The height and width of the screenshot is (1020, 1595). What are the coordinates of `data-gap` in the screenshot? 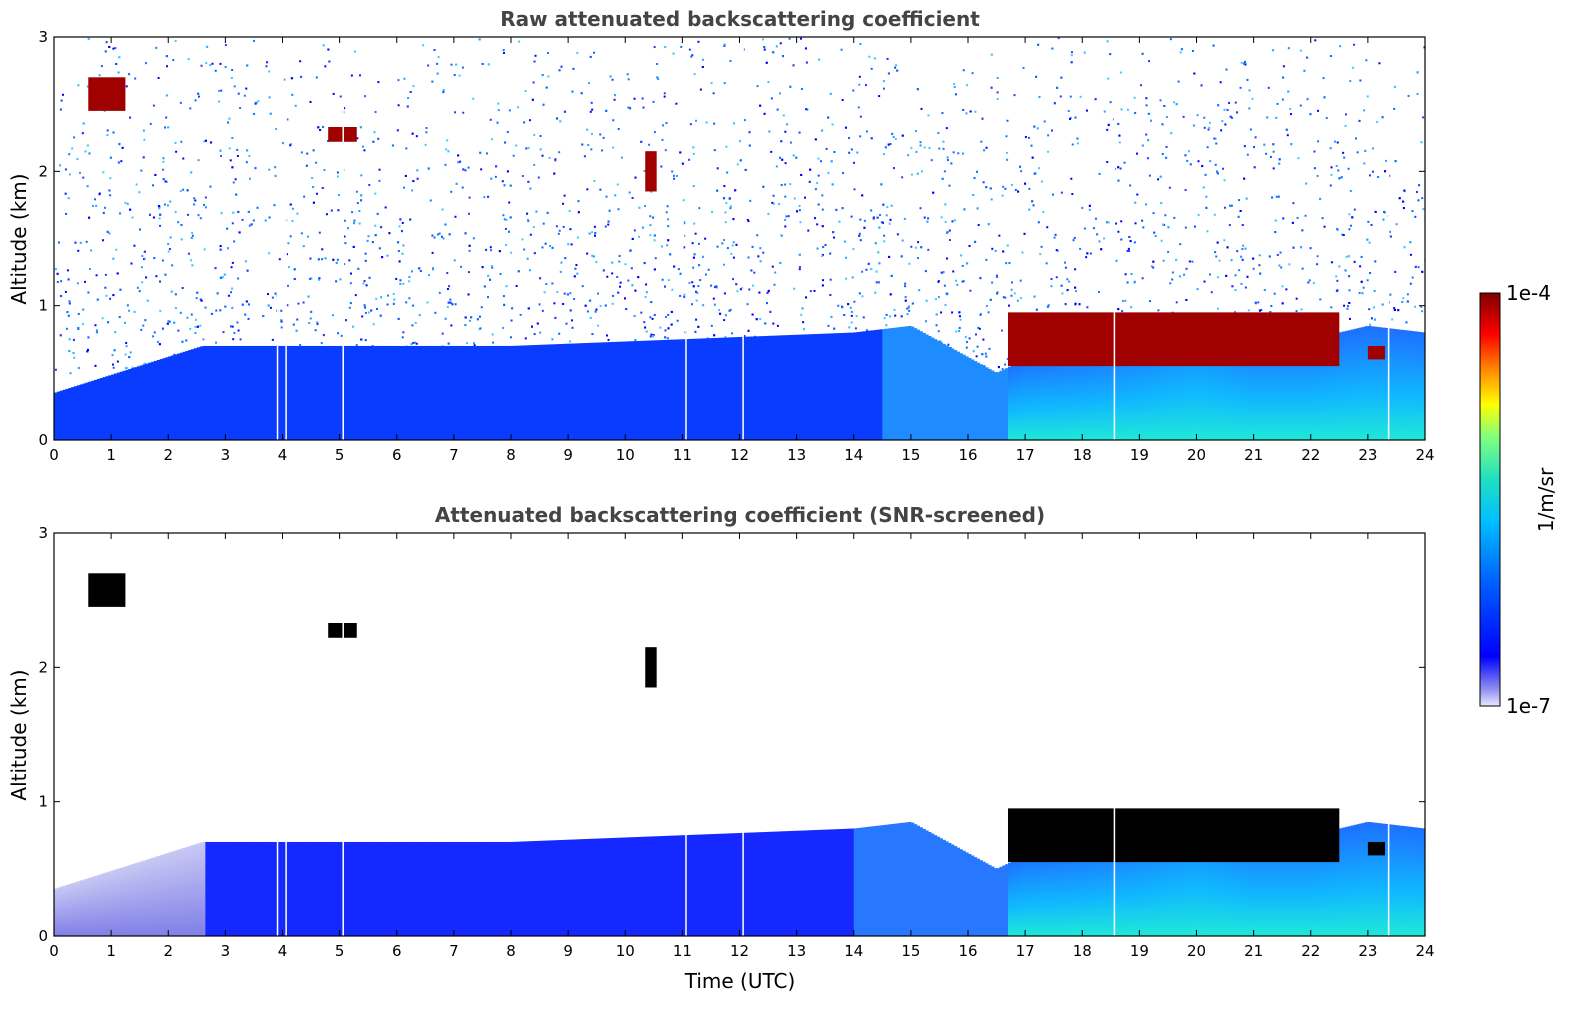 It's located at (343, 238).